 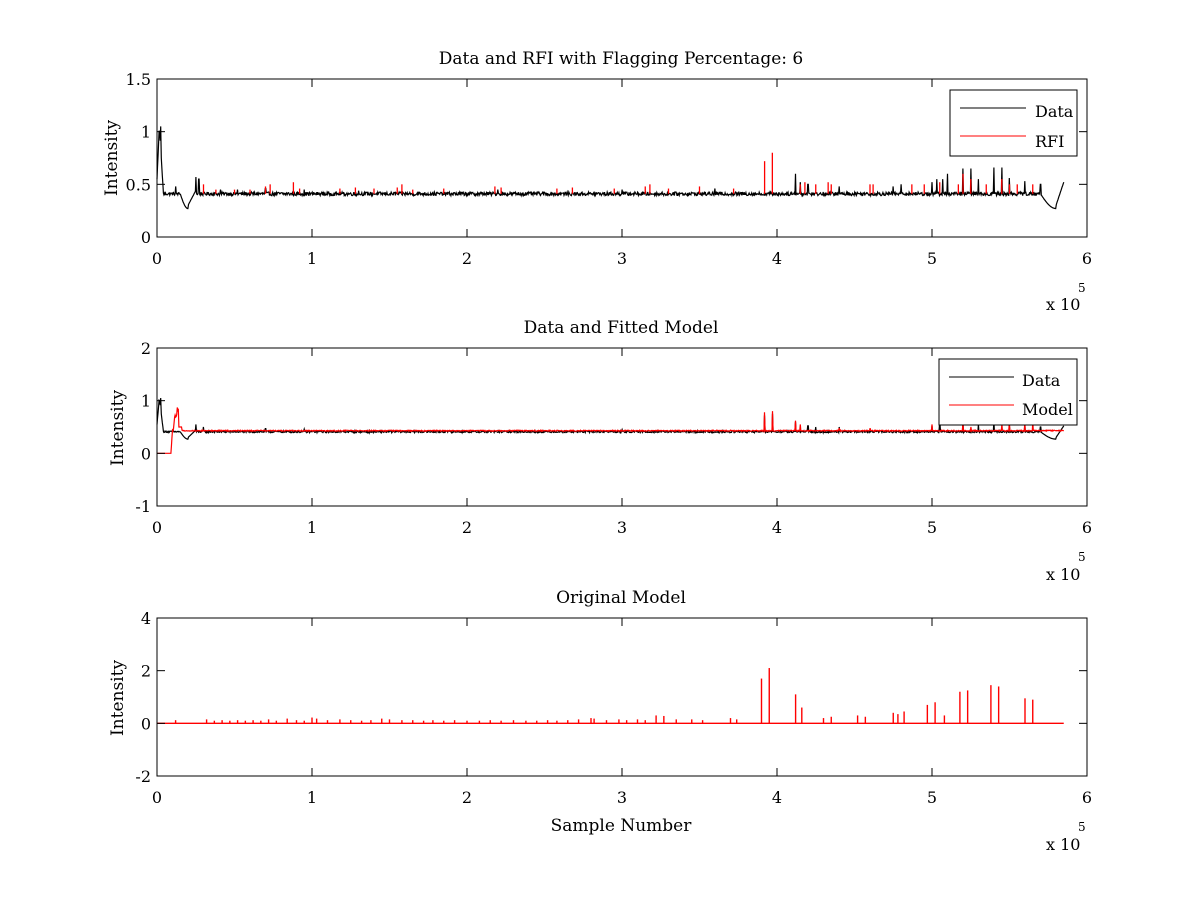 I want to click on chart-title: Original Model, so click(x=621, y=598).